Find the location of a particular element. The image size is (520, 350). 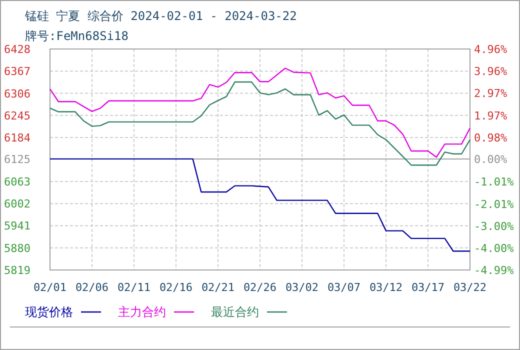

y-tick-label: 5819 is located at coordinates (17, 270).